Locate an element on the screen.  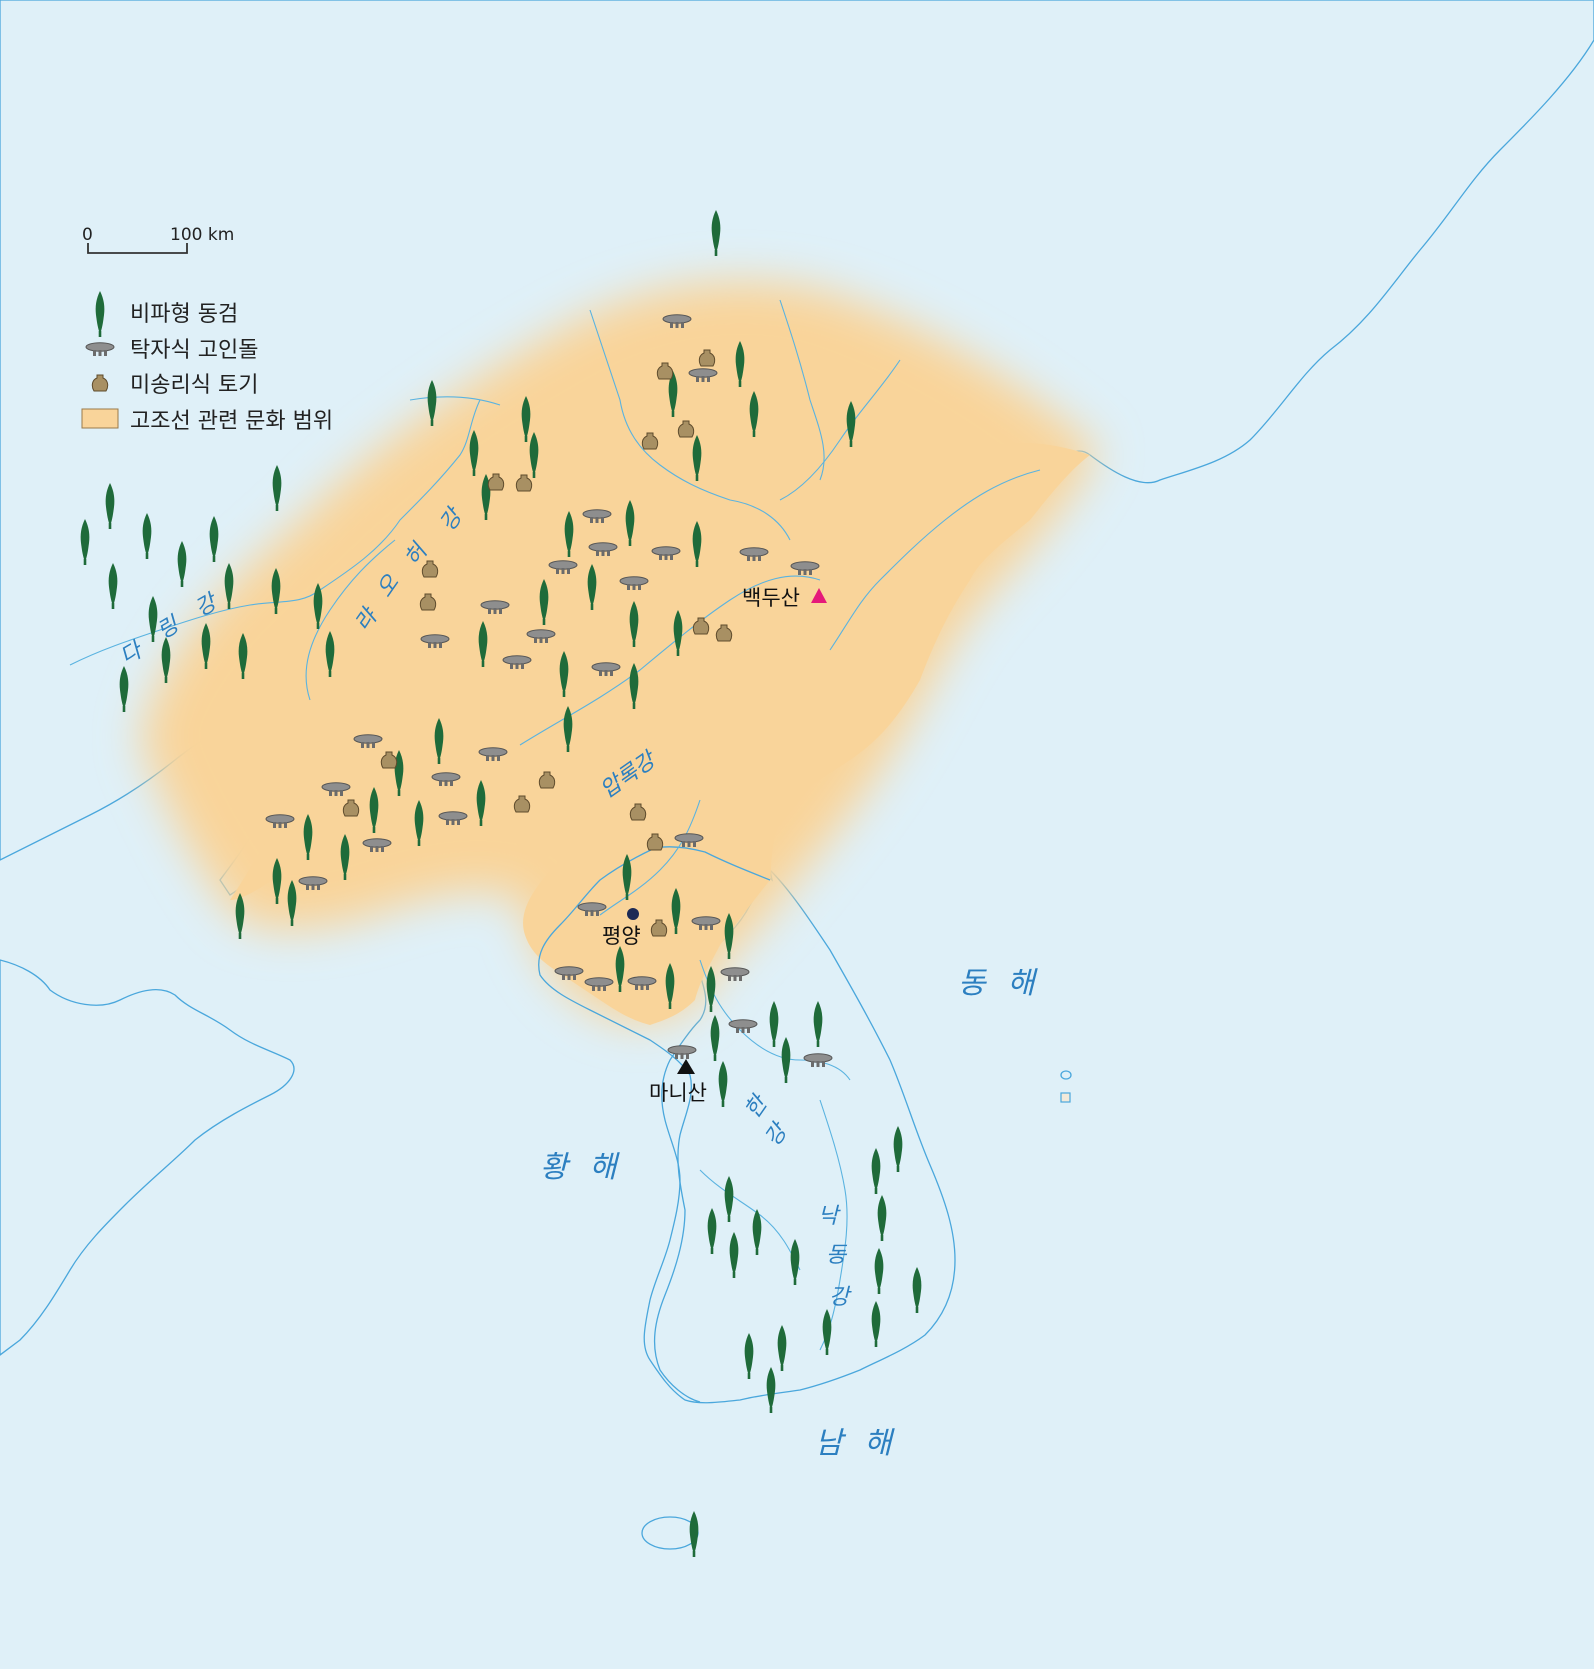
pyongyang-label: 평양 is located at coordinates (621, 936).